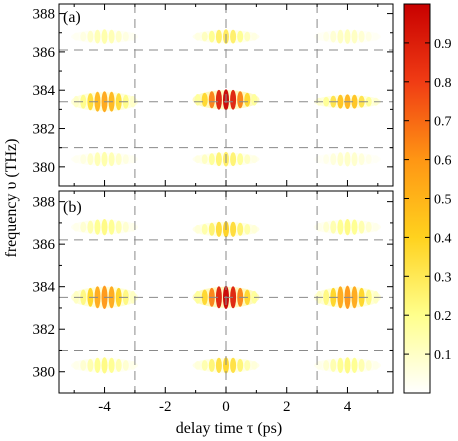 The height and width of the screenshot is (441, 458). Describe the element at coordinates (443, 200) in the screenshot. I see `colorbar-tick-label: 0.5` at that location.